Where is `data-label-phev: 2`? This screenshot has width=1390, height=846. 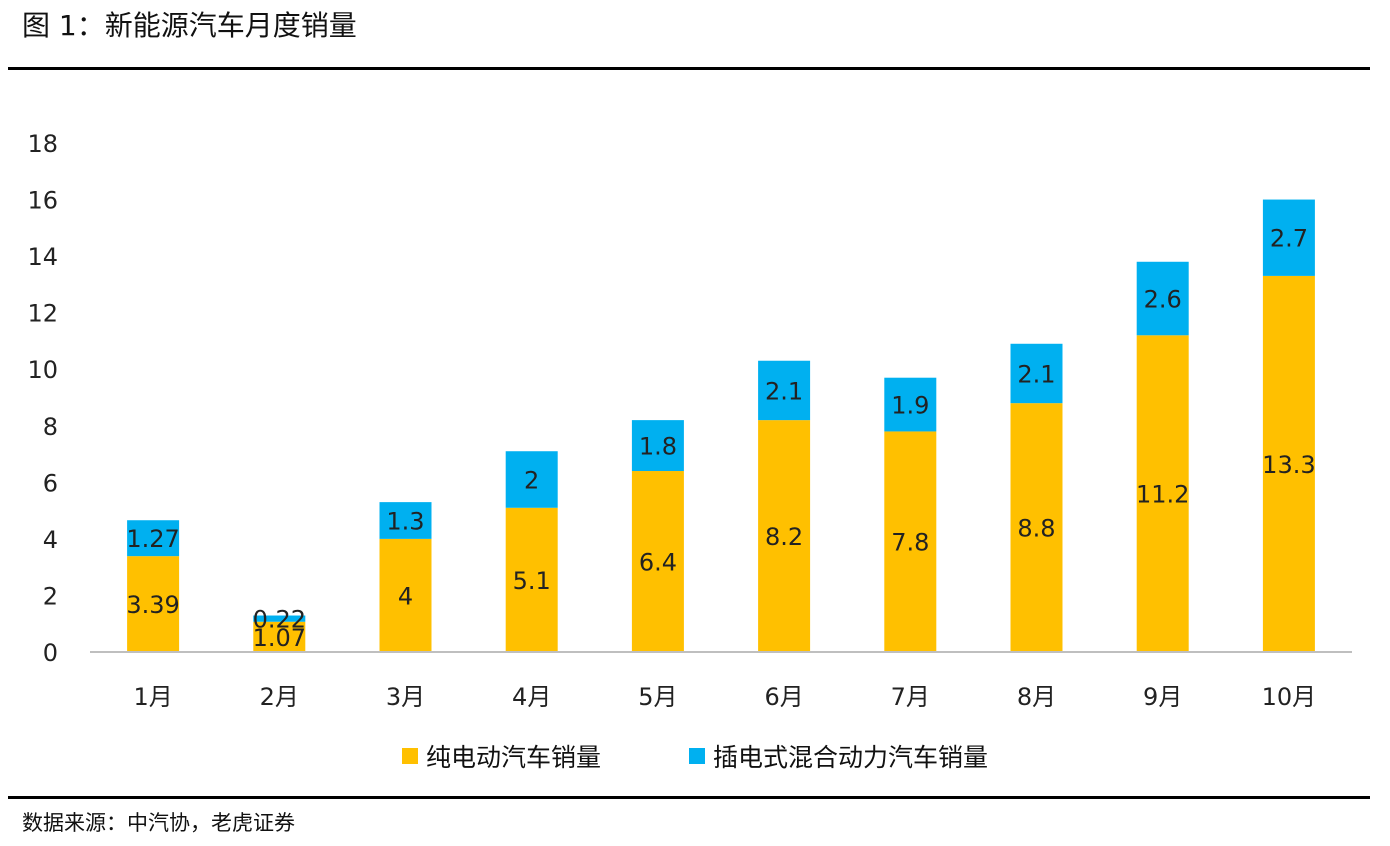 data-label-phev: 2 is located at coordinates (531, 481).